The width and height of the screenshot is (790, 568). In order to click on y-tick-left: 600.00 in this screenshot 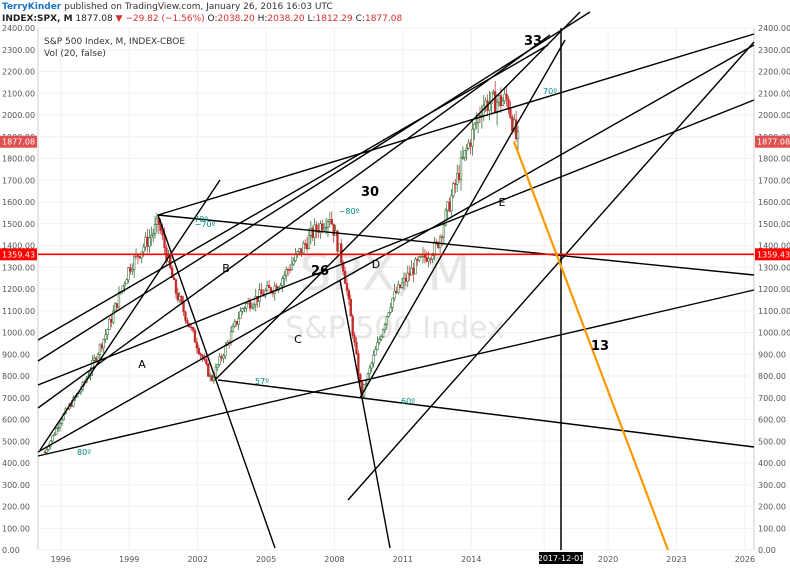, I will do `click(16, 420)`.